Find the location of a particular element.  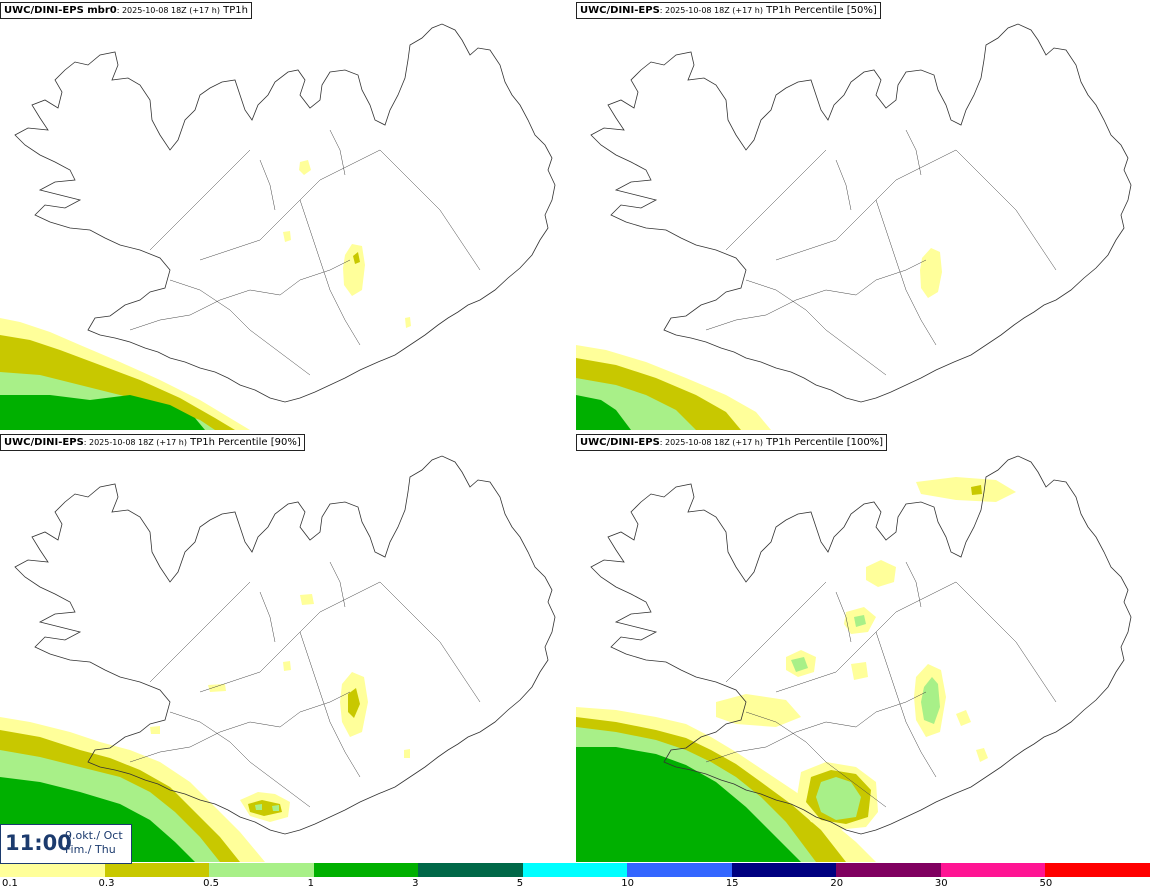

legend-tick-label: 0.3 is located at coordinates (106, 883).